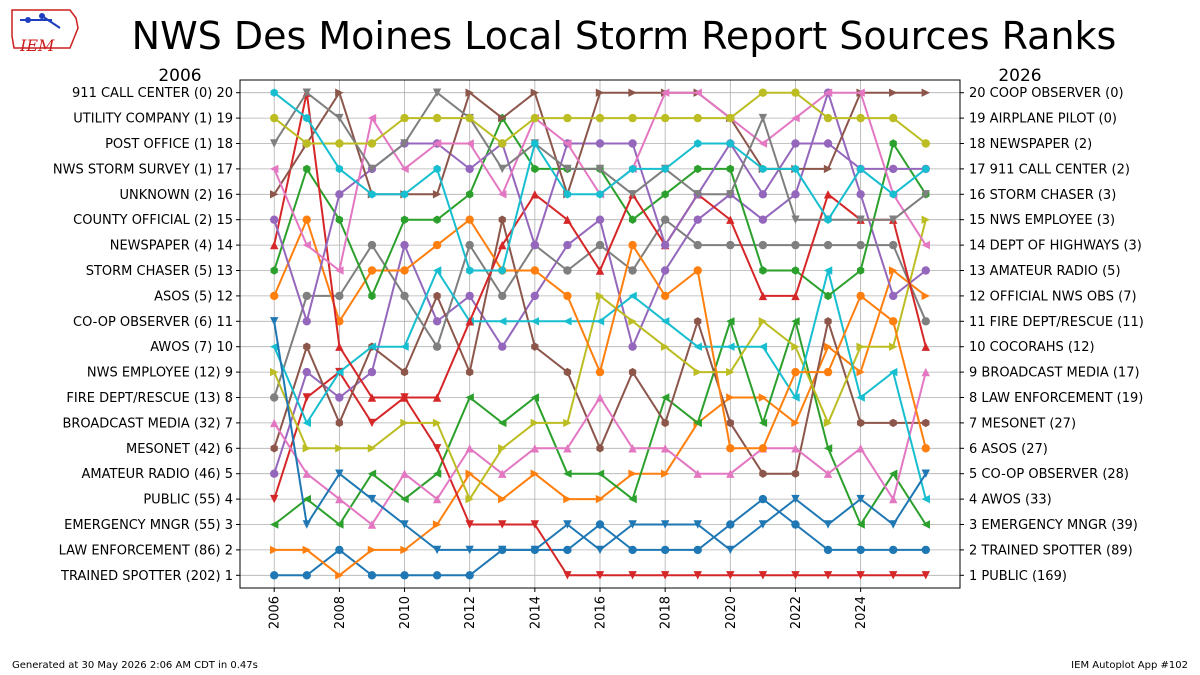 This screenshot has width=1200, height=675. Describe the element at coordinates (1030, 144) in the screenshot. I see `right-rank-label: 18 NEWSPAPER (2)` at that location.